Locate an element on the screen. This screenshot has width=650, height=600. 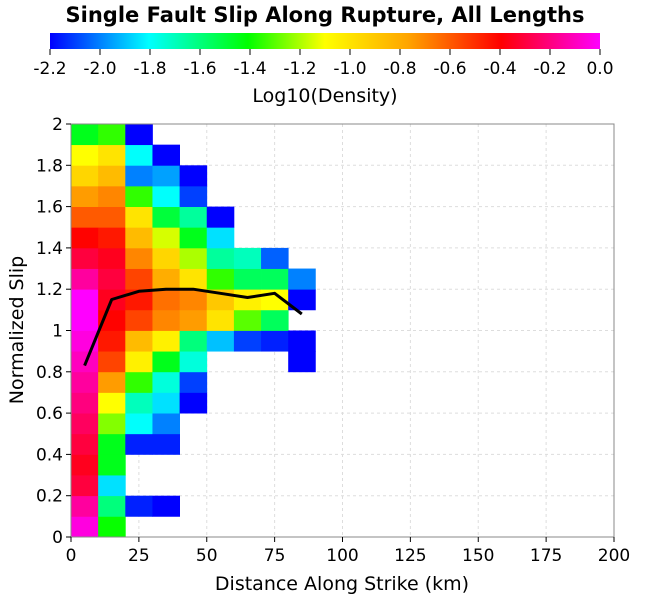
x-tick-label: 0 is located at coordinates (71, 556).